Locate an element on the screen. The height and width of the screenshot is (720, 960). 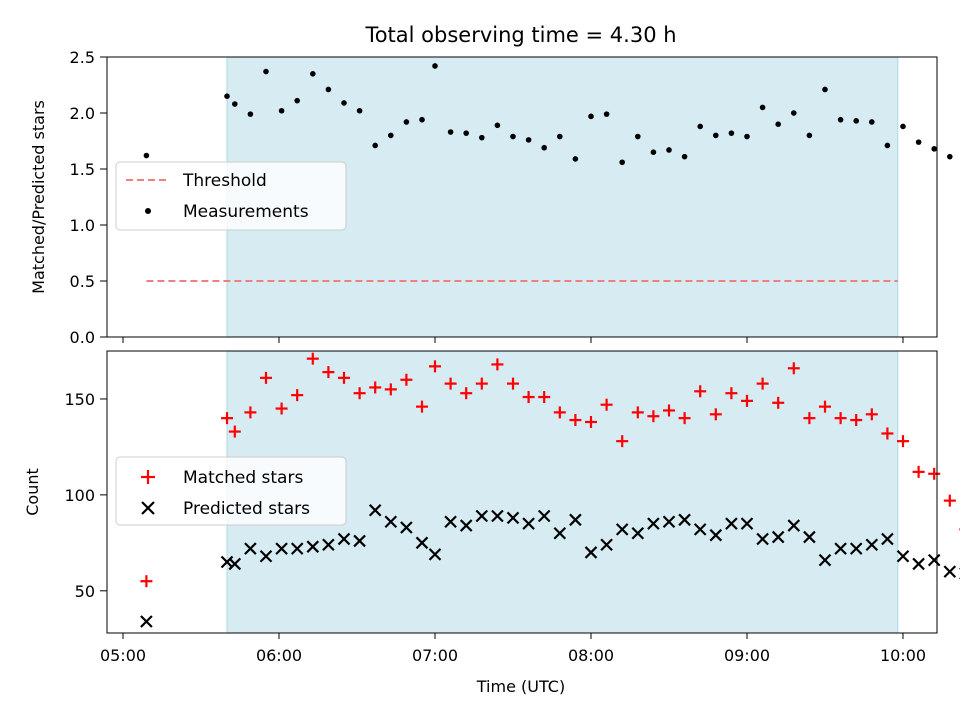
top-legend: Threshold Measurements is located at coordinates (231, 196).